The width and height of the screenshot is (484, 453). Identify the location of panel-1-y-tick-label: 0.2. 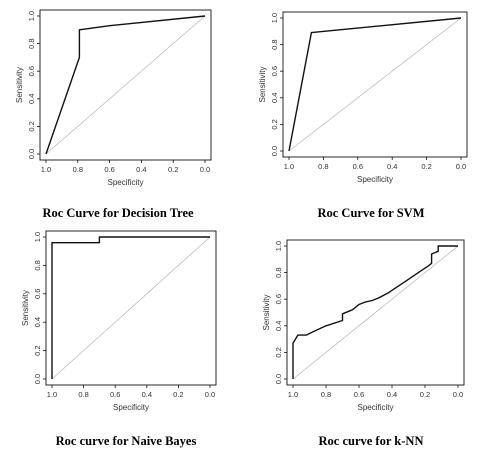
(31, 126).